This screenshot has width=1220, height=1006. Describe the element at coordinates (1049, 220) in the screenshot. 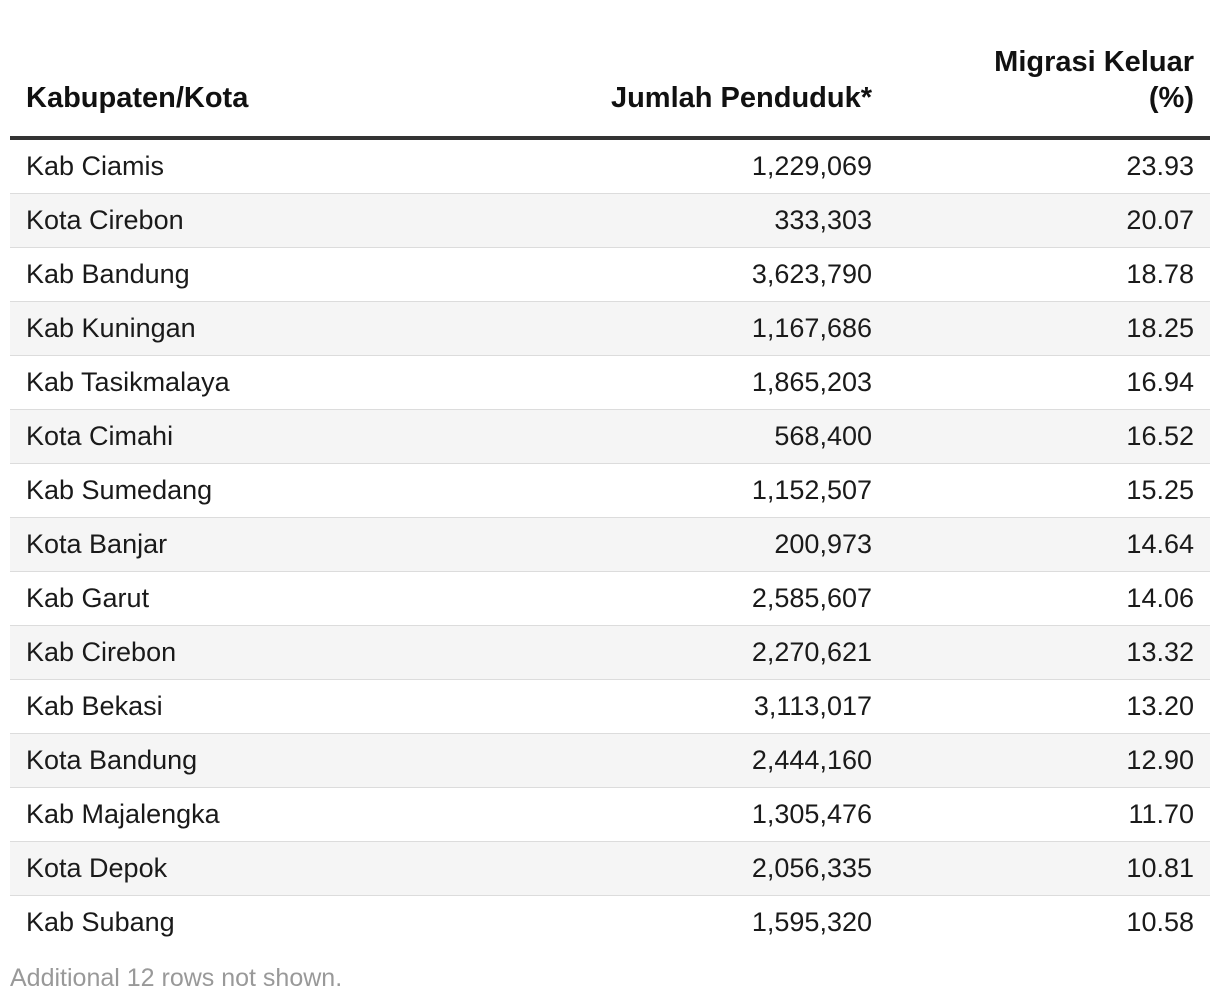

I see `cell-migration: 20.07` at that location.